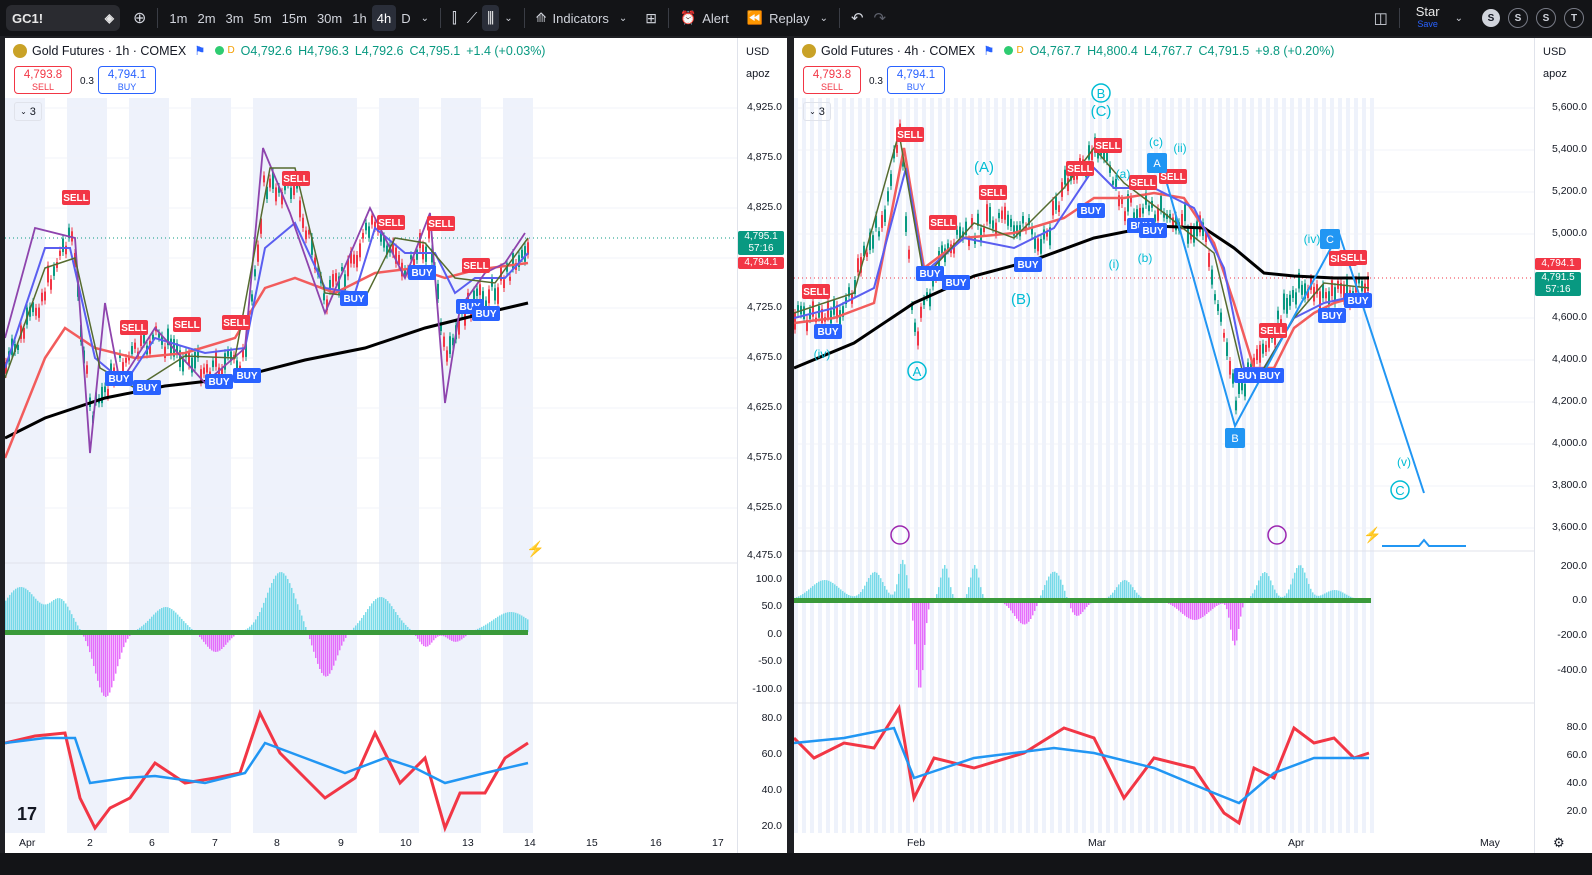 The width and height of the screenshot is (1592, 875). What do you see at coordinates (1136, 535) in the screenshot?
I see `event-icons: ⚡` at bounding box center [1136, 535].